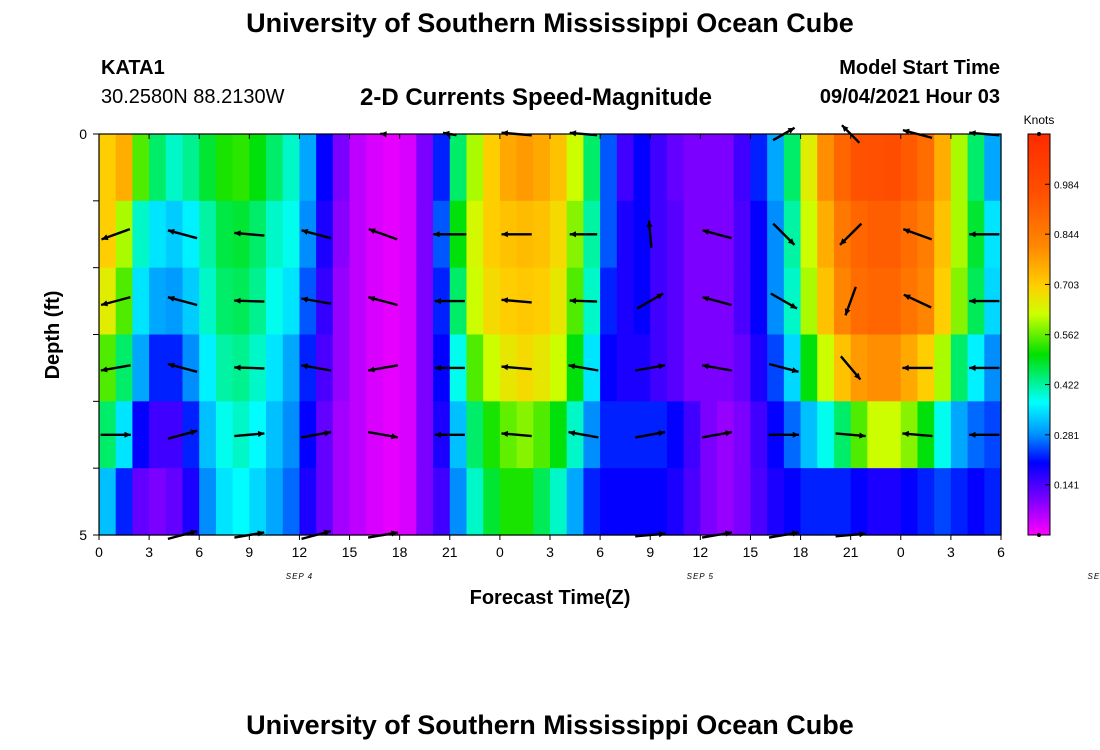 The image size is (1100, 750). Describe the element at coordinates (751, 552) in the screenshot. I see `x-tick-label: 15` at that location.